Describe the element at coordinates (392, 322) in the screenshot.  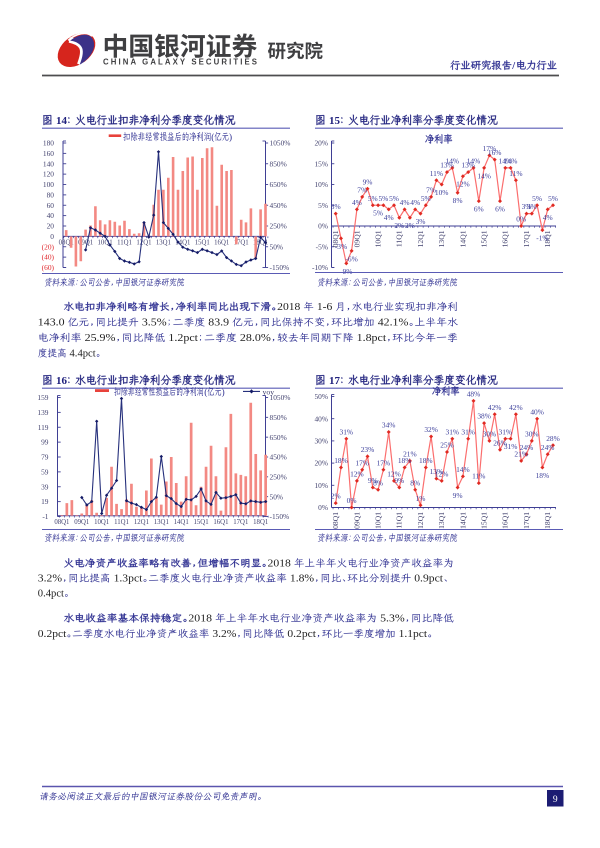
I see `svg-text: 42.1%` at that location.